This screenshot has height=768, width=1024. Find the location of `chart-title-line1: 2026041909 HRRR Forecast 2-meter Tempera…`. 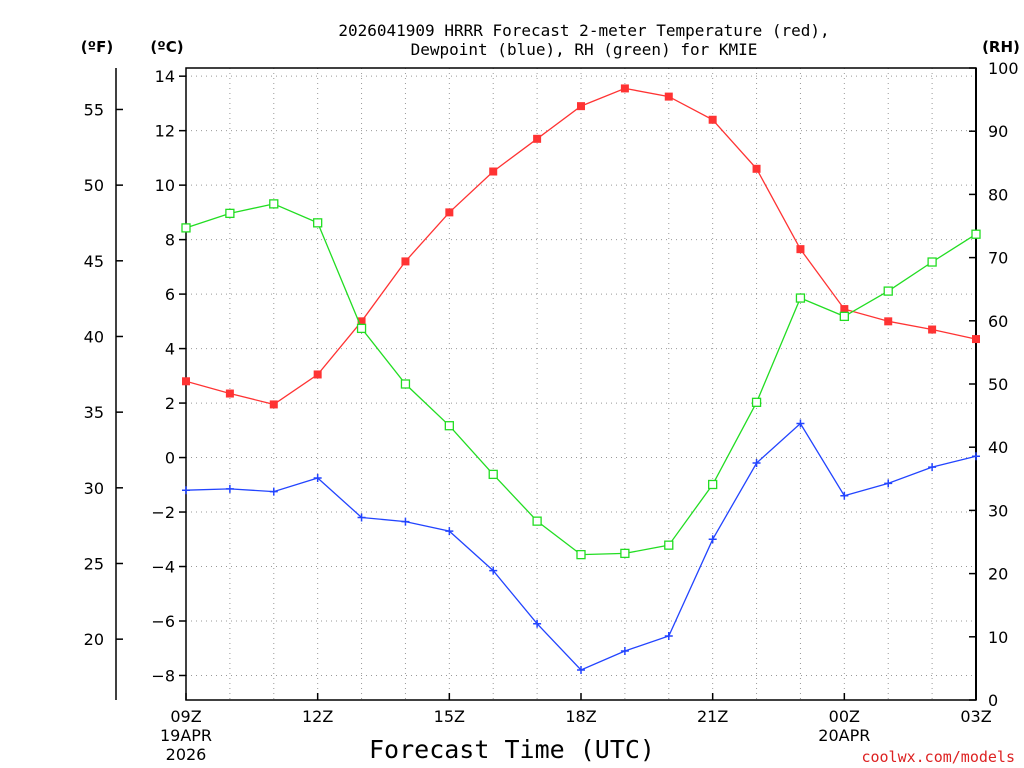

chart-title-line1: 2026041909 HRRR Forecast 2-meter Tempera… is located at coordinates (583, 30).